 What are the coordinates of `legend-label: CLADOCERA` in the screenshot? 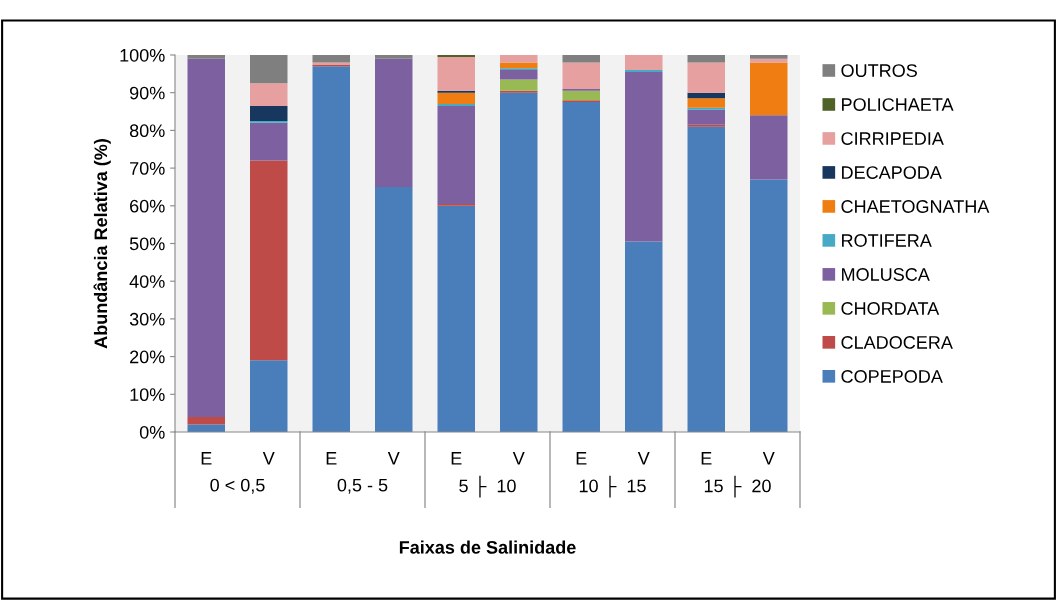 It's located at (897, 342).